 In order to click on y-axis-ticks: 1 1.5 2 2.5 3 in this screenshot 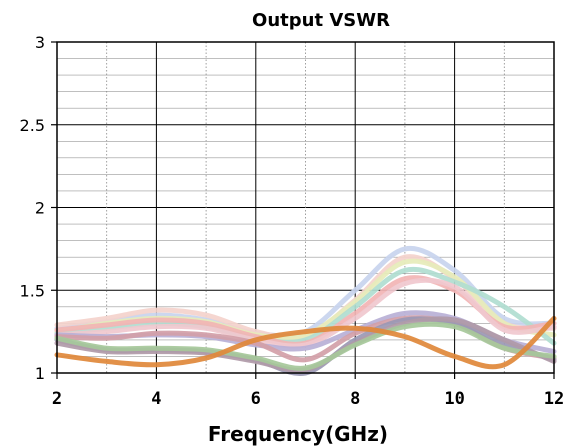, I will do `click(38, 208)`.